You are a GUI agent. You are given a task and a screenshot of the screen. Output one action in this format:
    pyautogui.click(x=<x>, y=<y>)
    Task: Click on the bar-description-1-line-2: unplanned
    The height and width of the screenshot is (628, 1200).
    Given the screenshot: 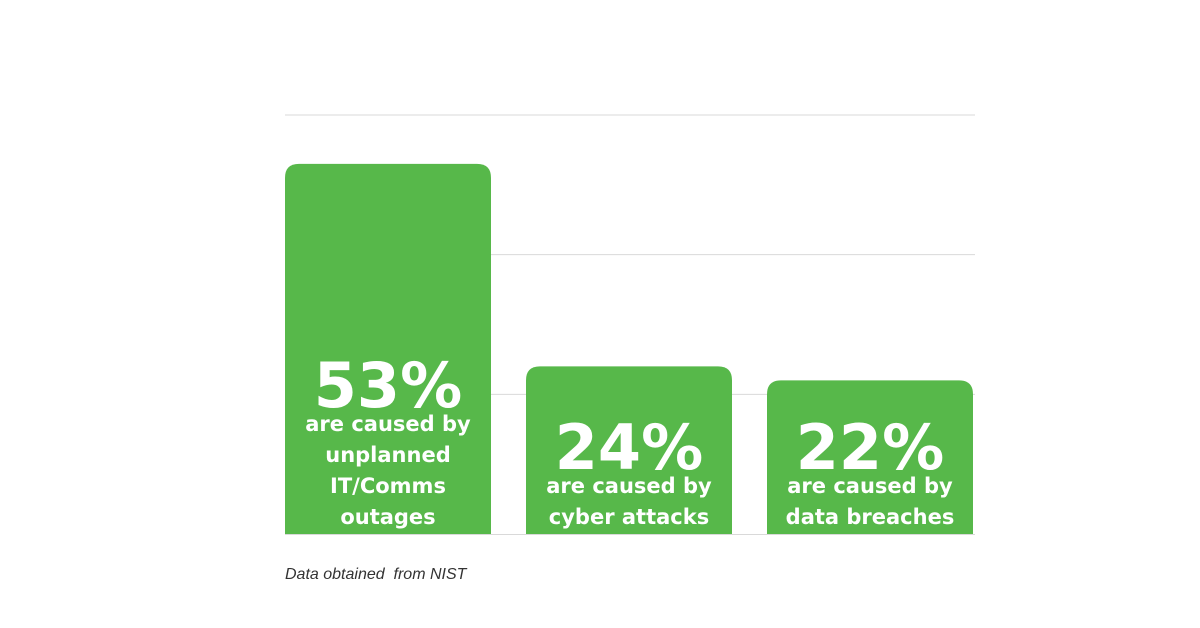 What is the action you would take?
    pyautogui.click(x=387, y=455)
    